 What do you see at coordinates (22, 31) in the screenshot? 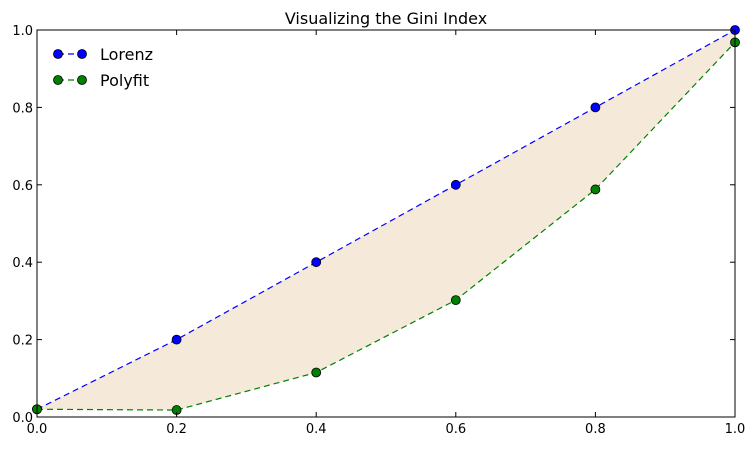
I see `y-tick-label: 1.0` at bounding box center [22, 31].